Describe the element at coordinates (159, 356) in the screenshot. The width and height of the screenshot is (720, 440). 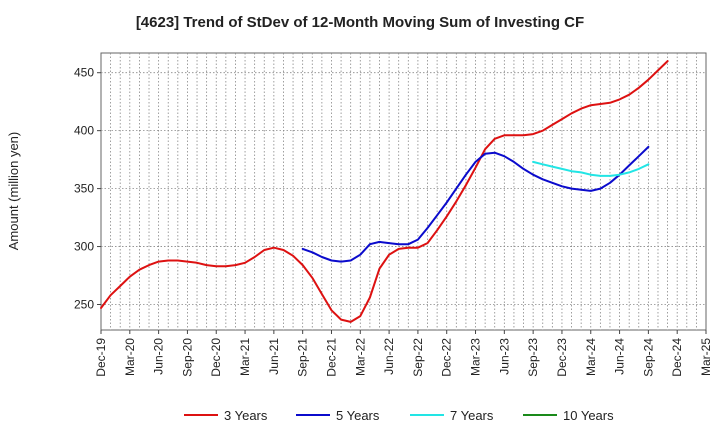
I see `x-tick-label: Jun-20` at that location.